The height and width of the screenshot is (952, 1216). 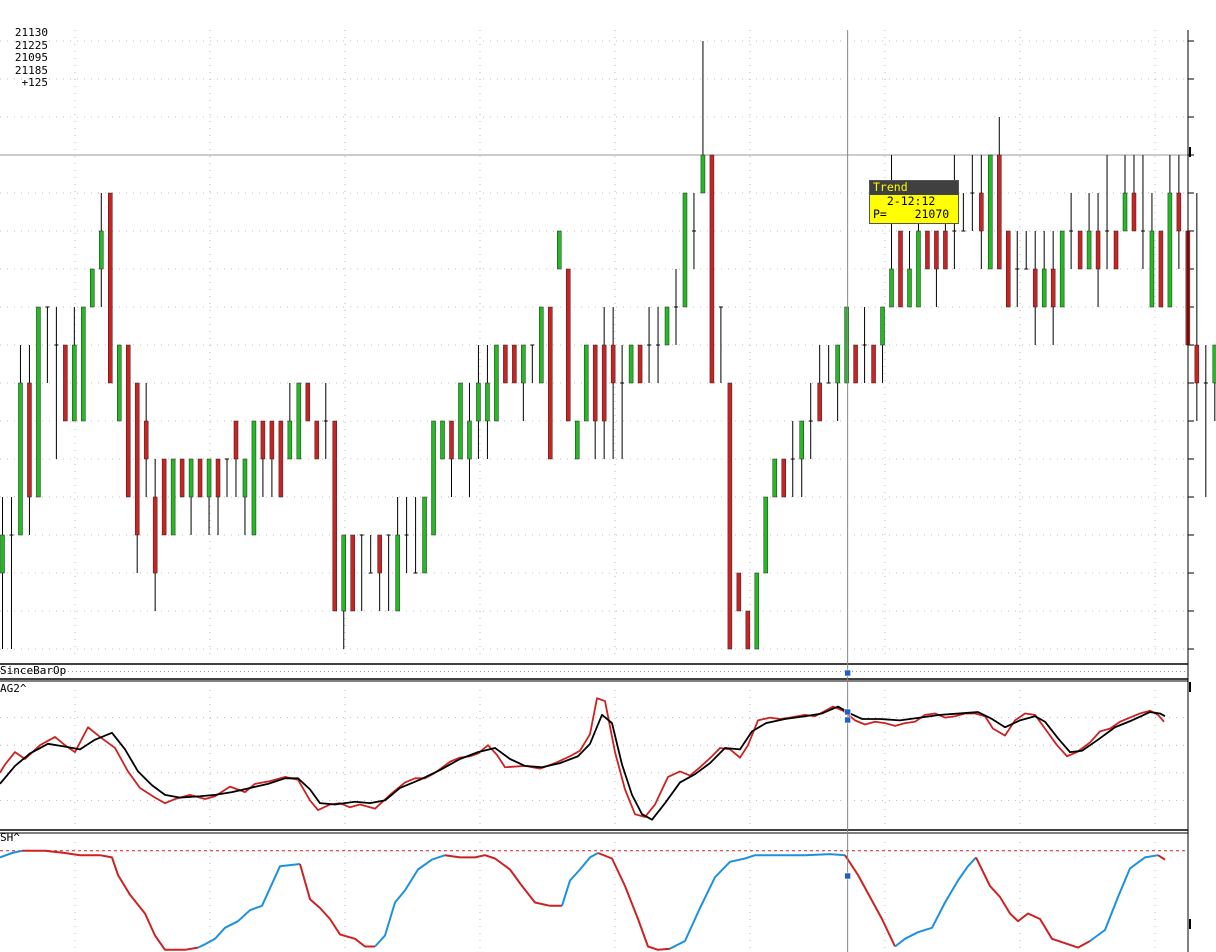 I want to click on sh-indicator-pane, so click(x=594, y=900).